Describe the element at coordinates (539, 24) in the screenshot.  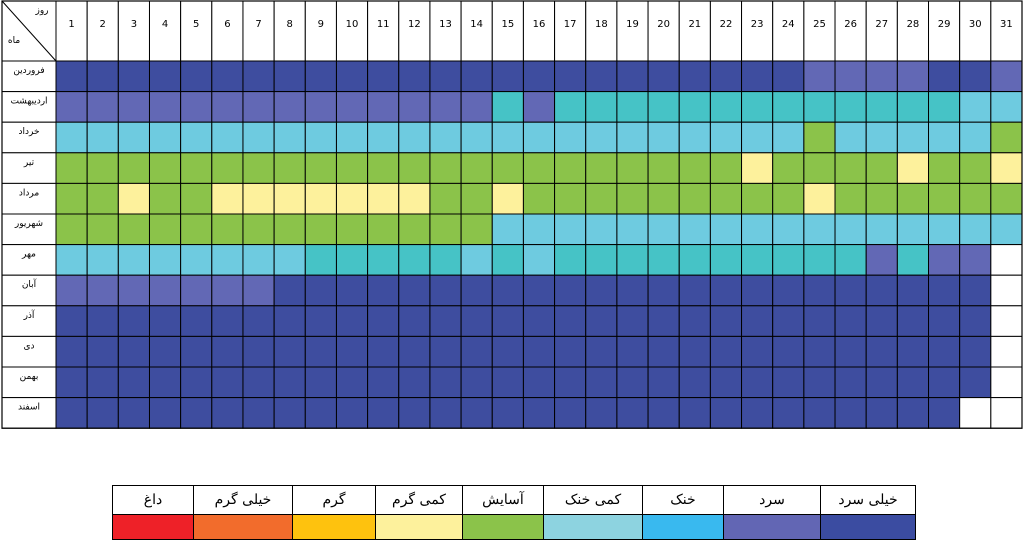
I see `day-tick-label: 16` at that location.